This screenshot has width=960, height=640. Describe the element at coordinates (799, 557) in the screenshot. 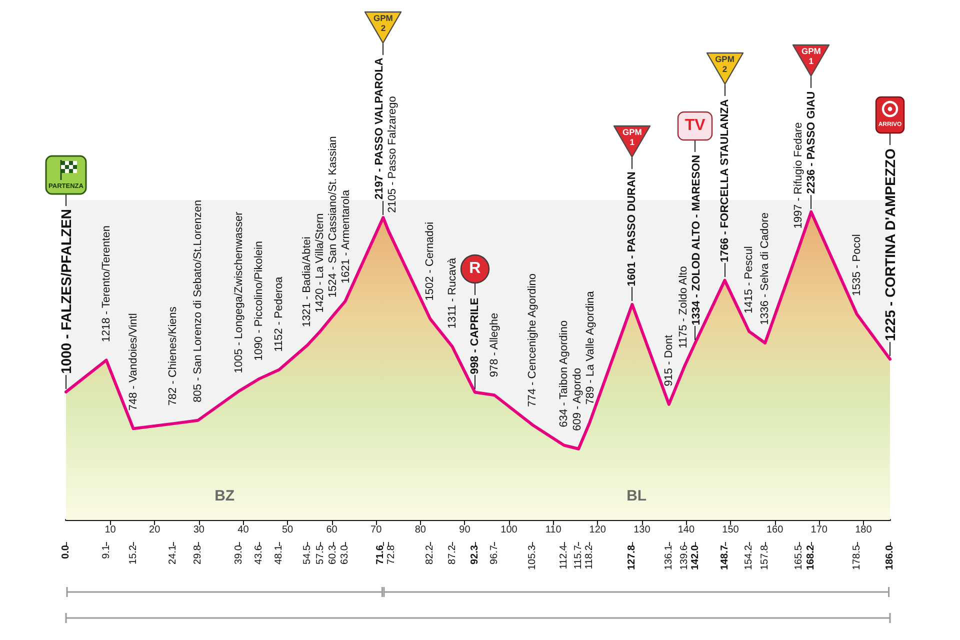

I see `x2-tick-label: 165.5` at that location.